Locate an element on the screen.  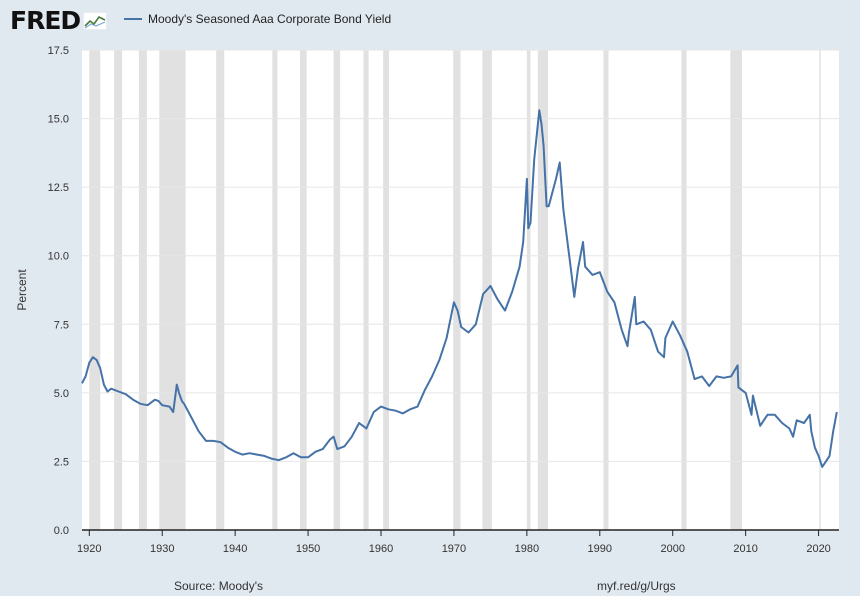
y-tick-label: 7.5 is located at coordinates (61, 325).